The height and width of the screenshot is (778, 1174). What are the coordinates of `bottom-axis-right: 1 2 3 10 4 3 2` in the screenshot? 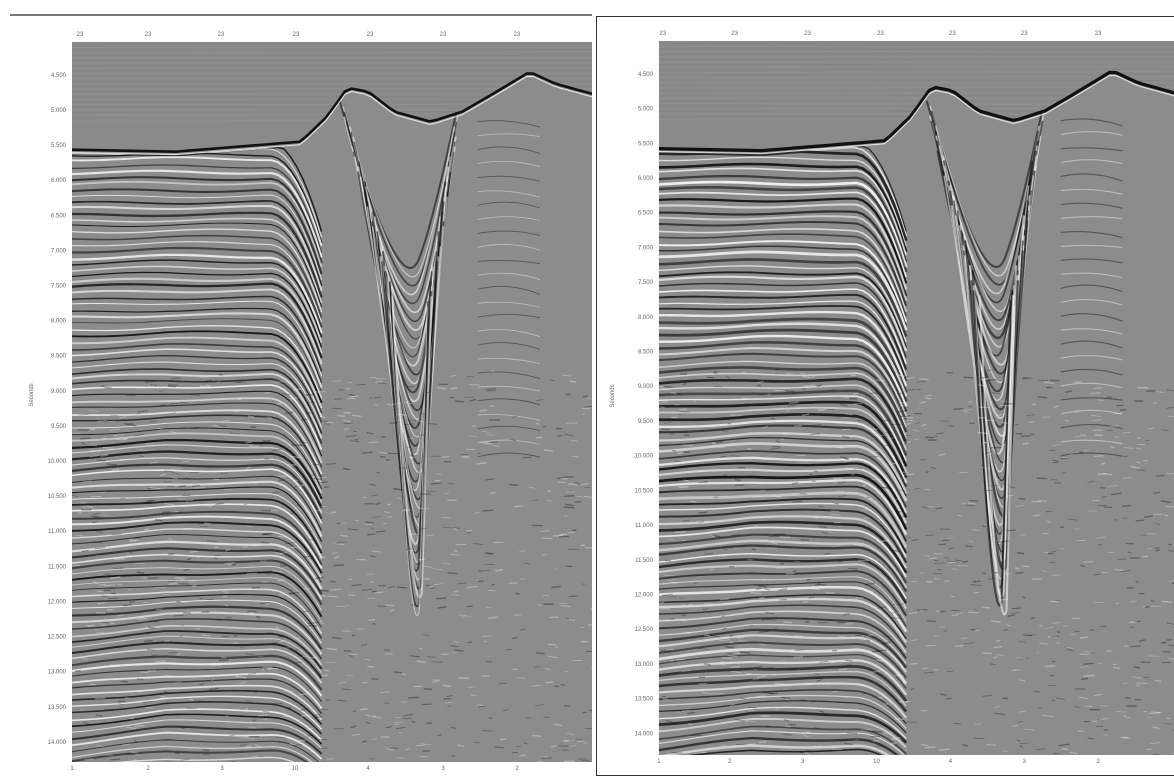 It's located at (878, 762).